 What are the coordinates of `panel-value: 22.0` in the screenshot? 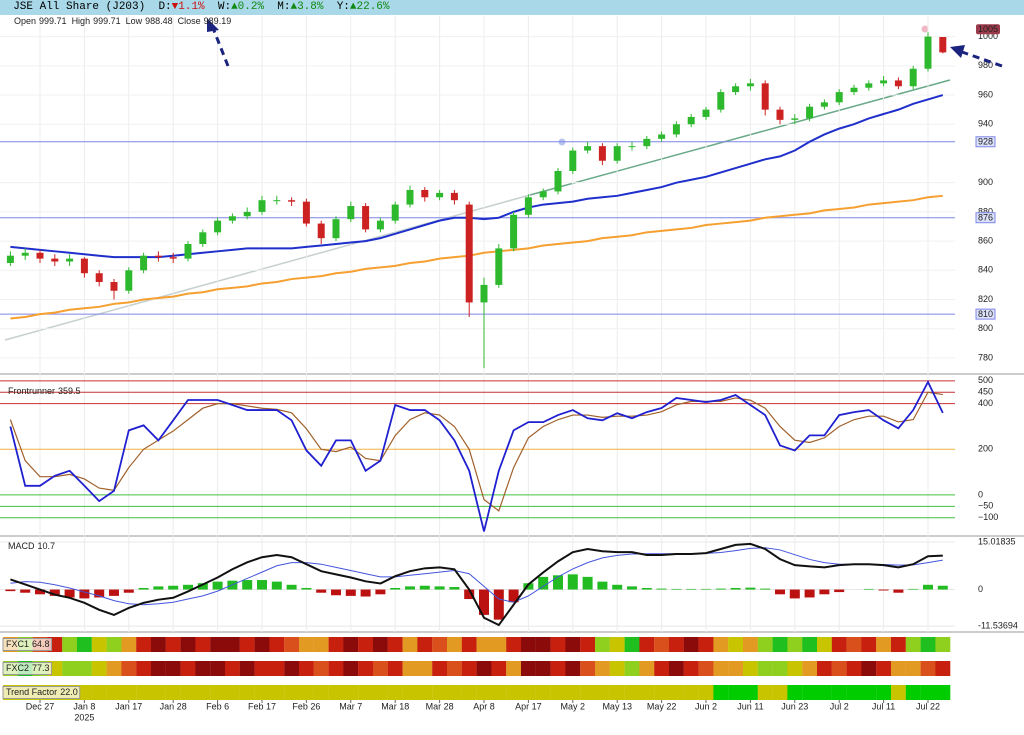 It's located at (69, 692).